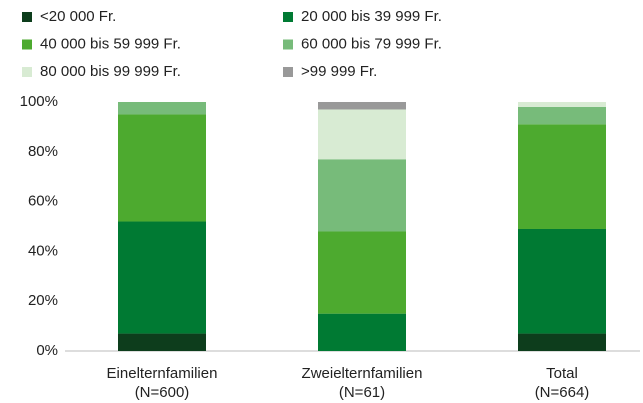  What do you see at coordinates (43, 201) in the screenshot?
I see `y-tick-label: 60%` at bounding box center [43, 201].